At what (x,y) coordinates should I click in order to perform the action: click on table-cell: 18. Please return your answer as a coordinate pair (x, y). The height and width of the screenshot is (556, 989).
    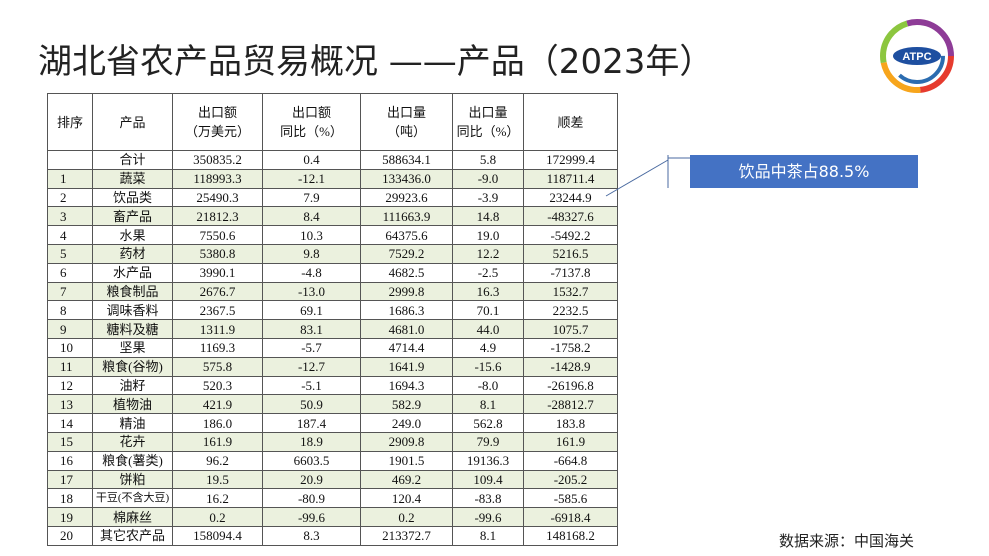
    Looking at the image, I should click on (70, 498).